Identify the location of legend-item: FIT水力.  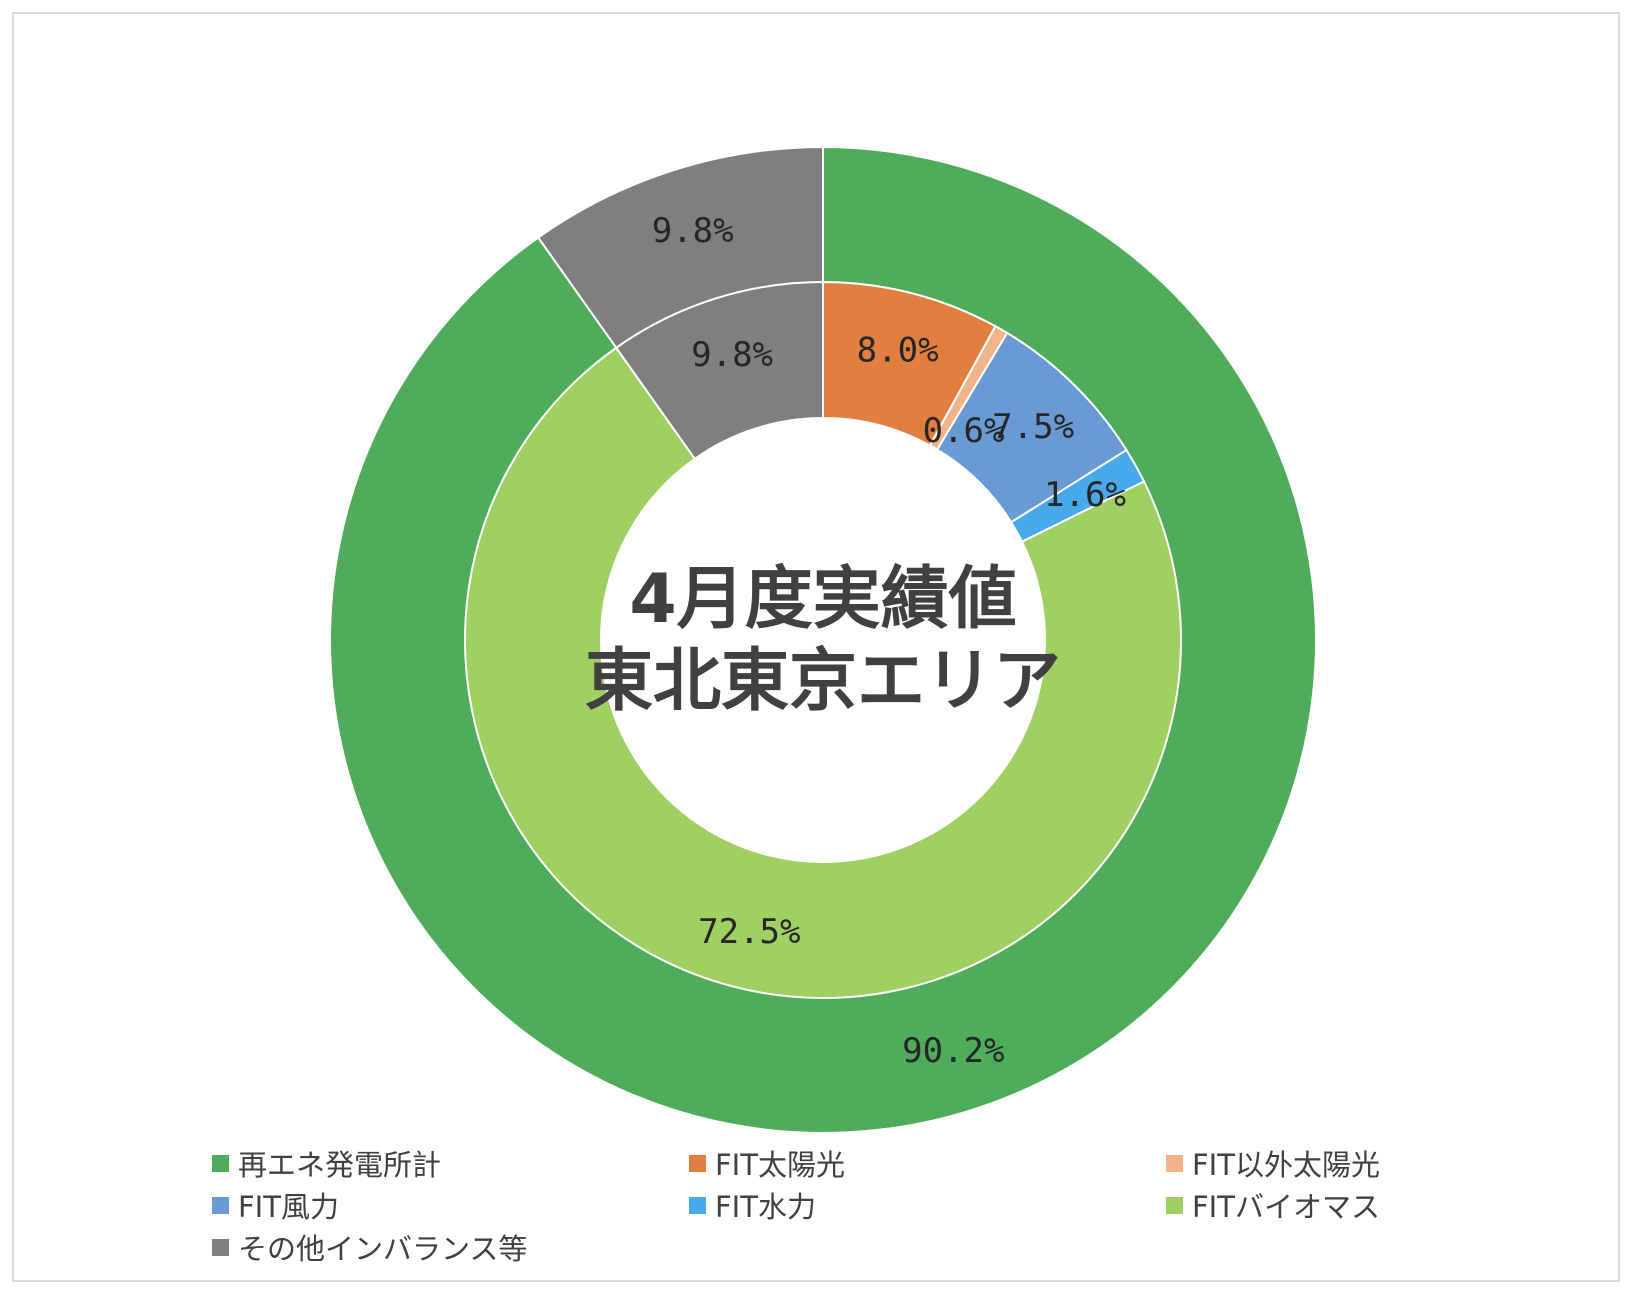
(927, 1205).